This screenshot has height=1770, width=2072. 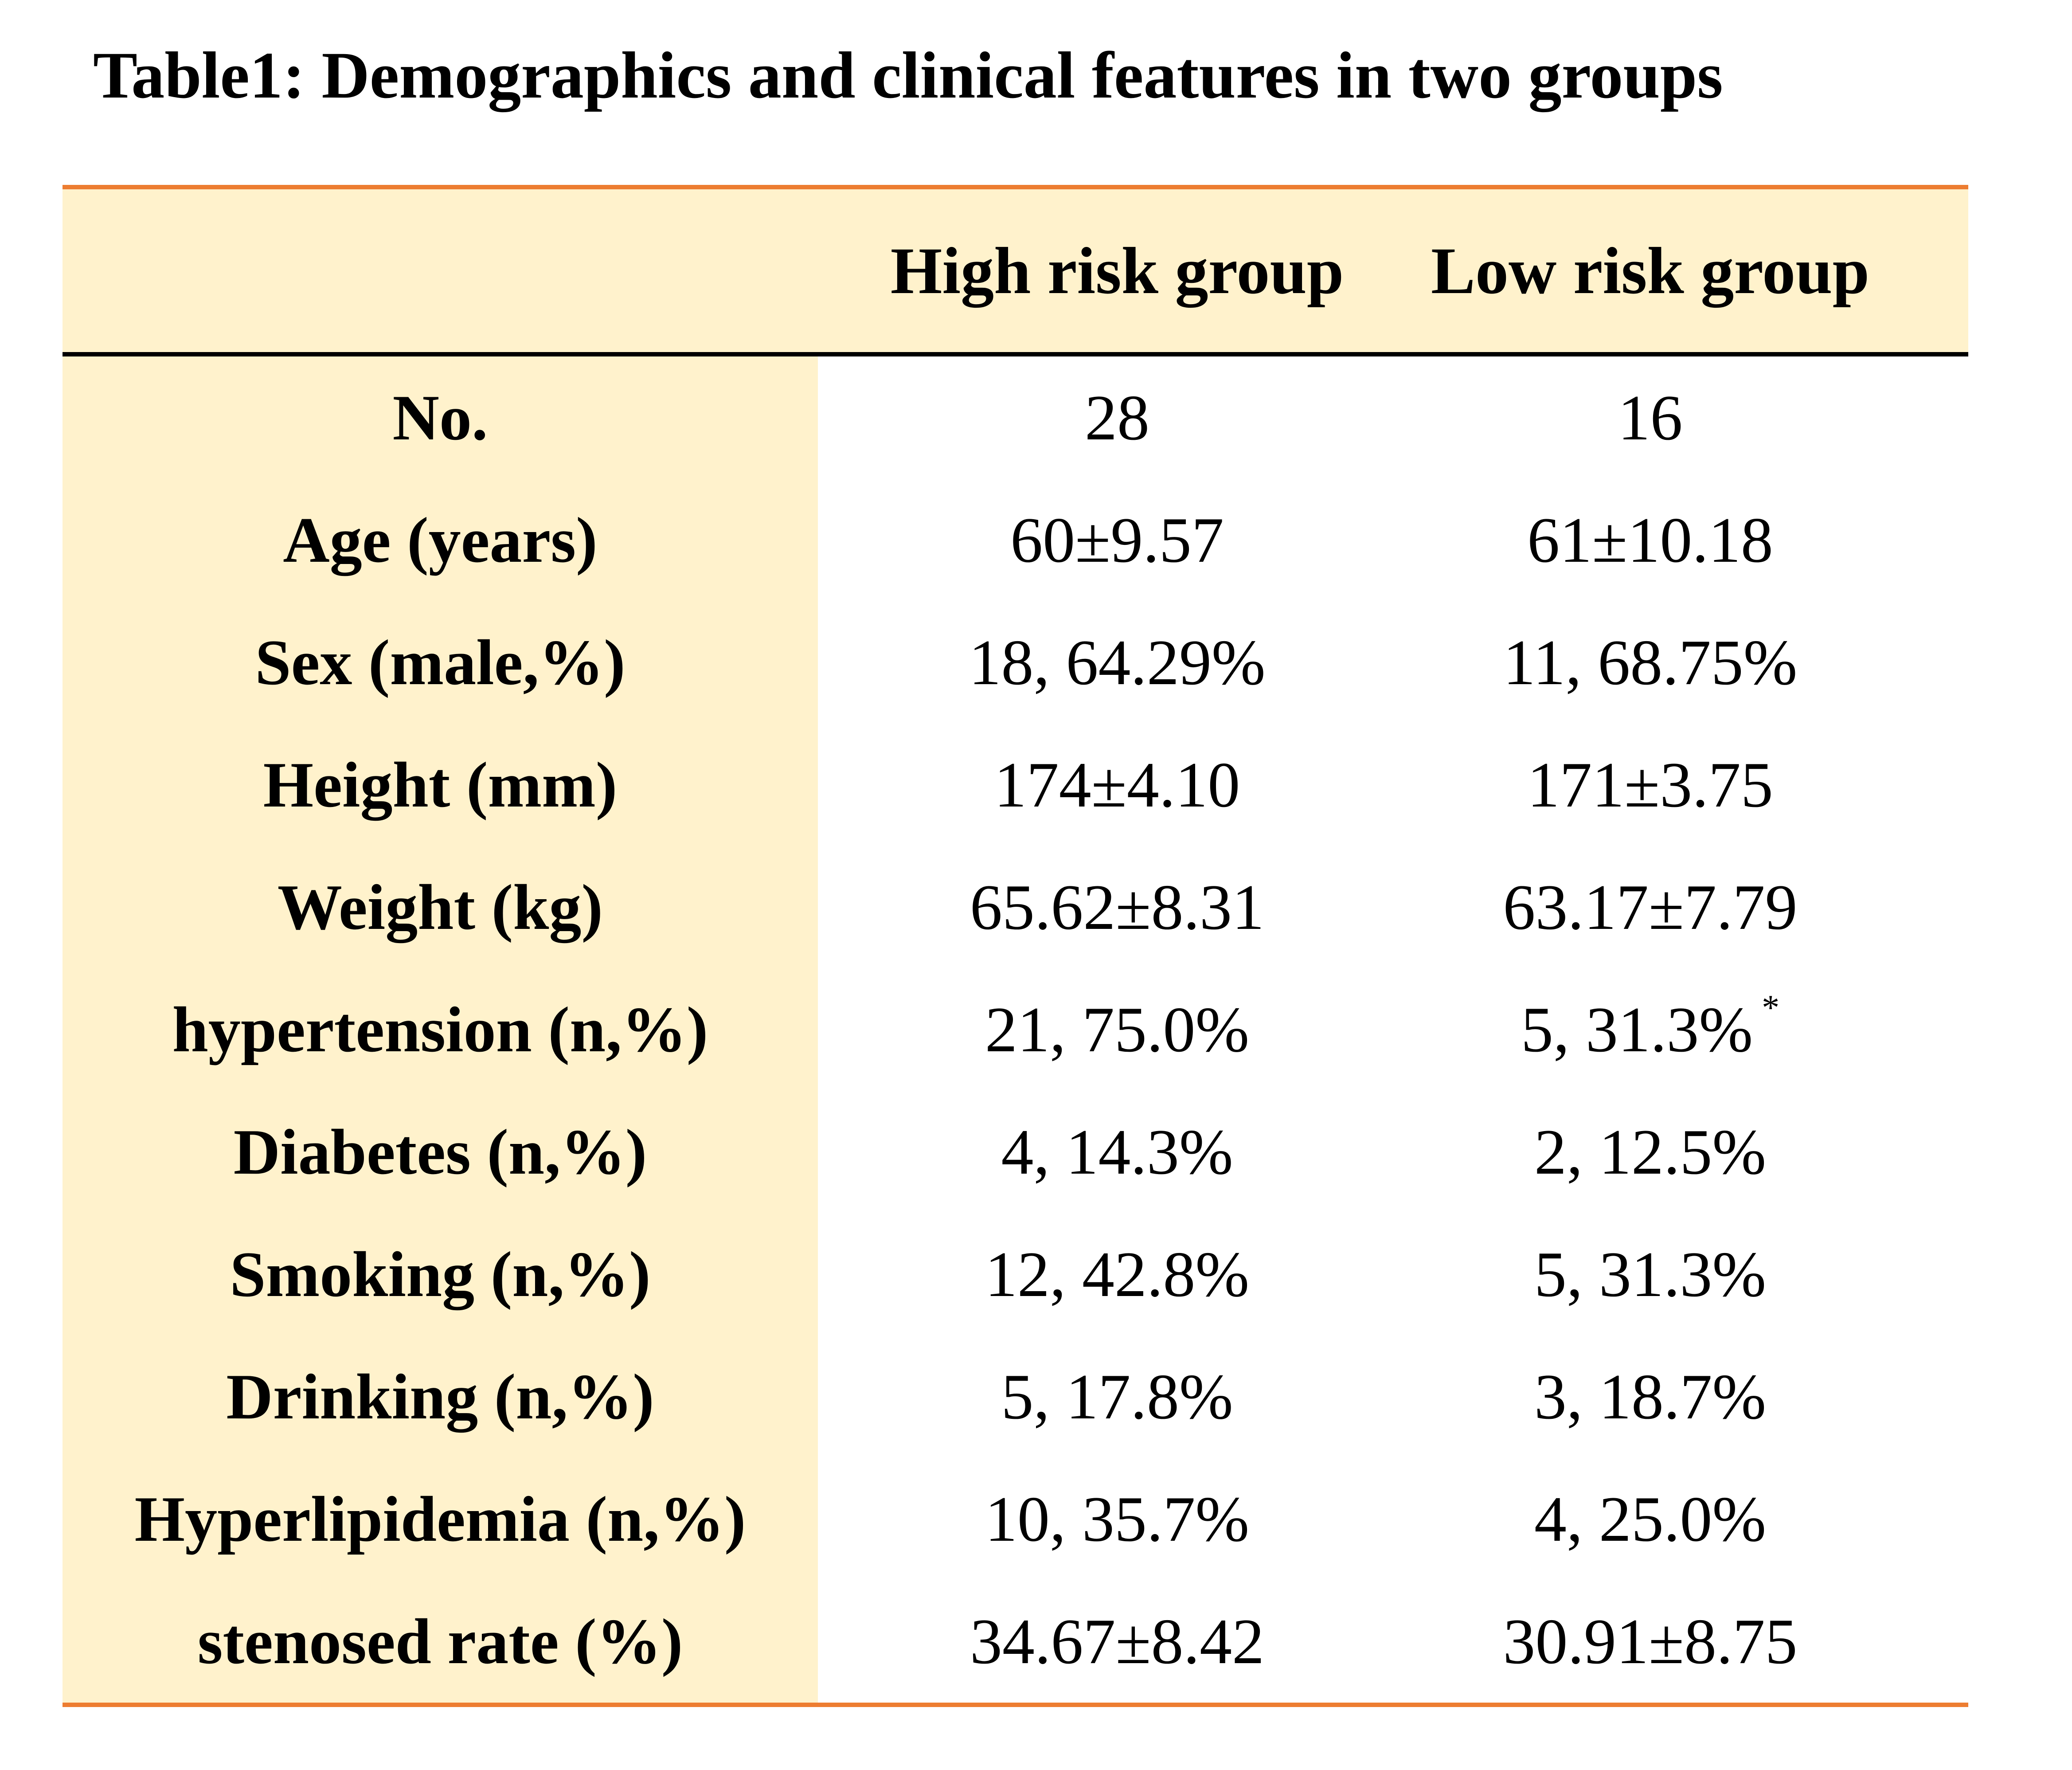 I want to click on low-risk-value: 3, 18.7%, so click(x=1650, y=1397).